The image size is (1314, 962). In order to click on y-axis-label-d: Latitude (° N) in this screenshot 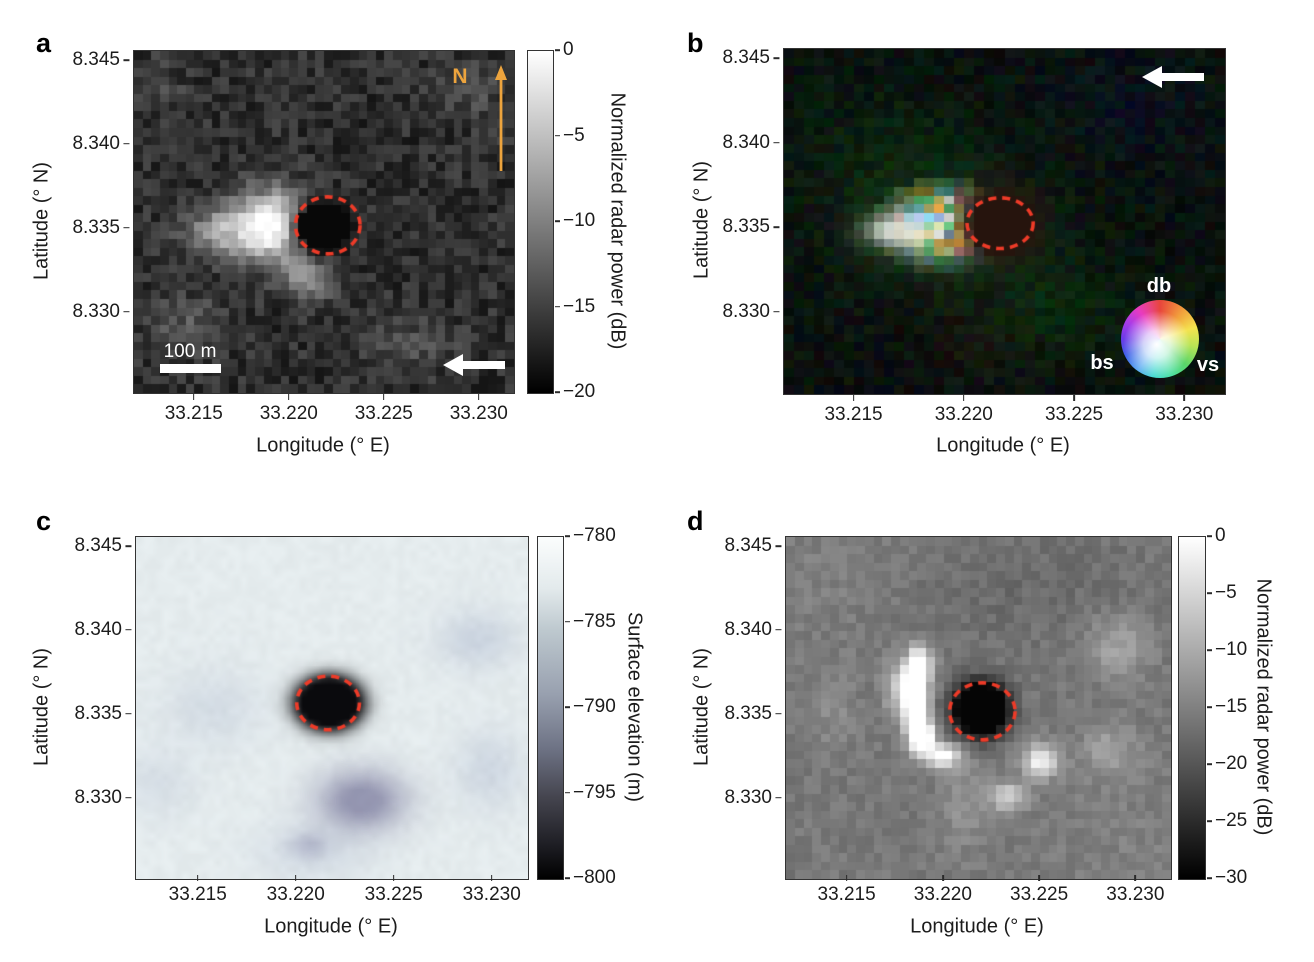, I will do `click(701, 707)`.